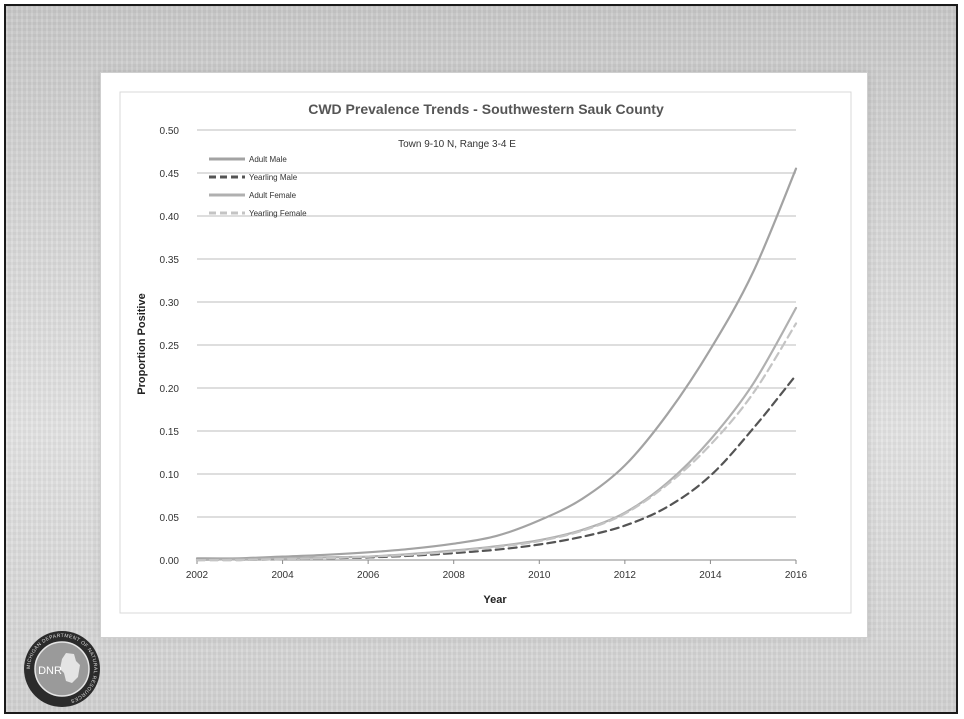 This screenshot has height=719, width=964. What do you see at coordinates (170, 475) in the screenshot?
I see `y-tick-label: 0.10` at bounding box center [170, 475].